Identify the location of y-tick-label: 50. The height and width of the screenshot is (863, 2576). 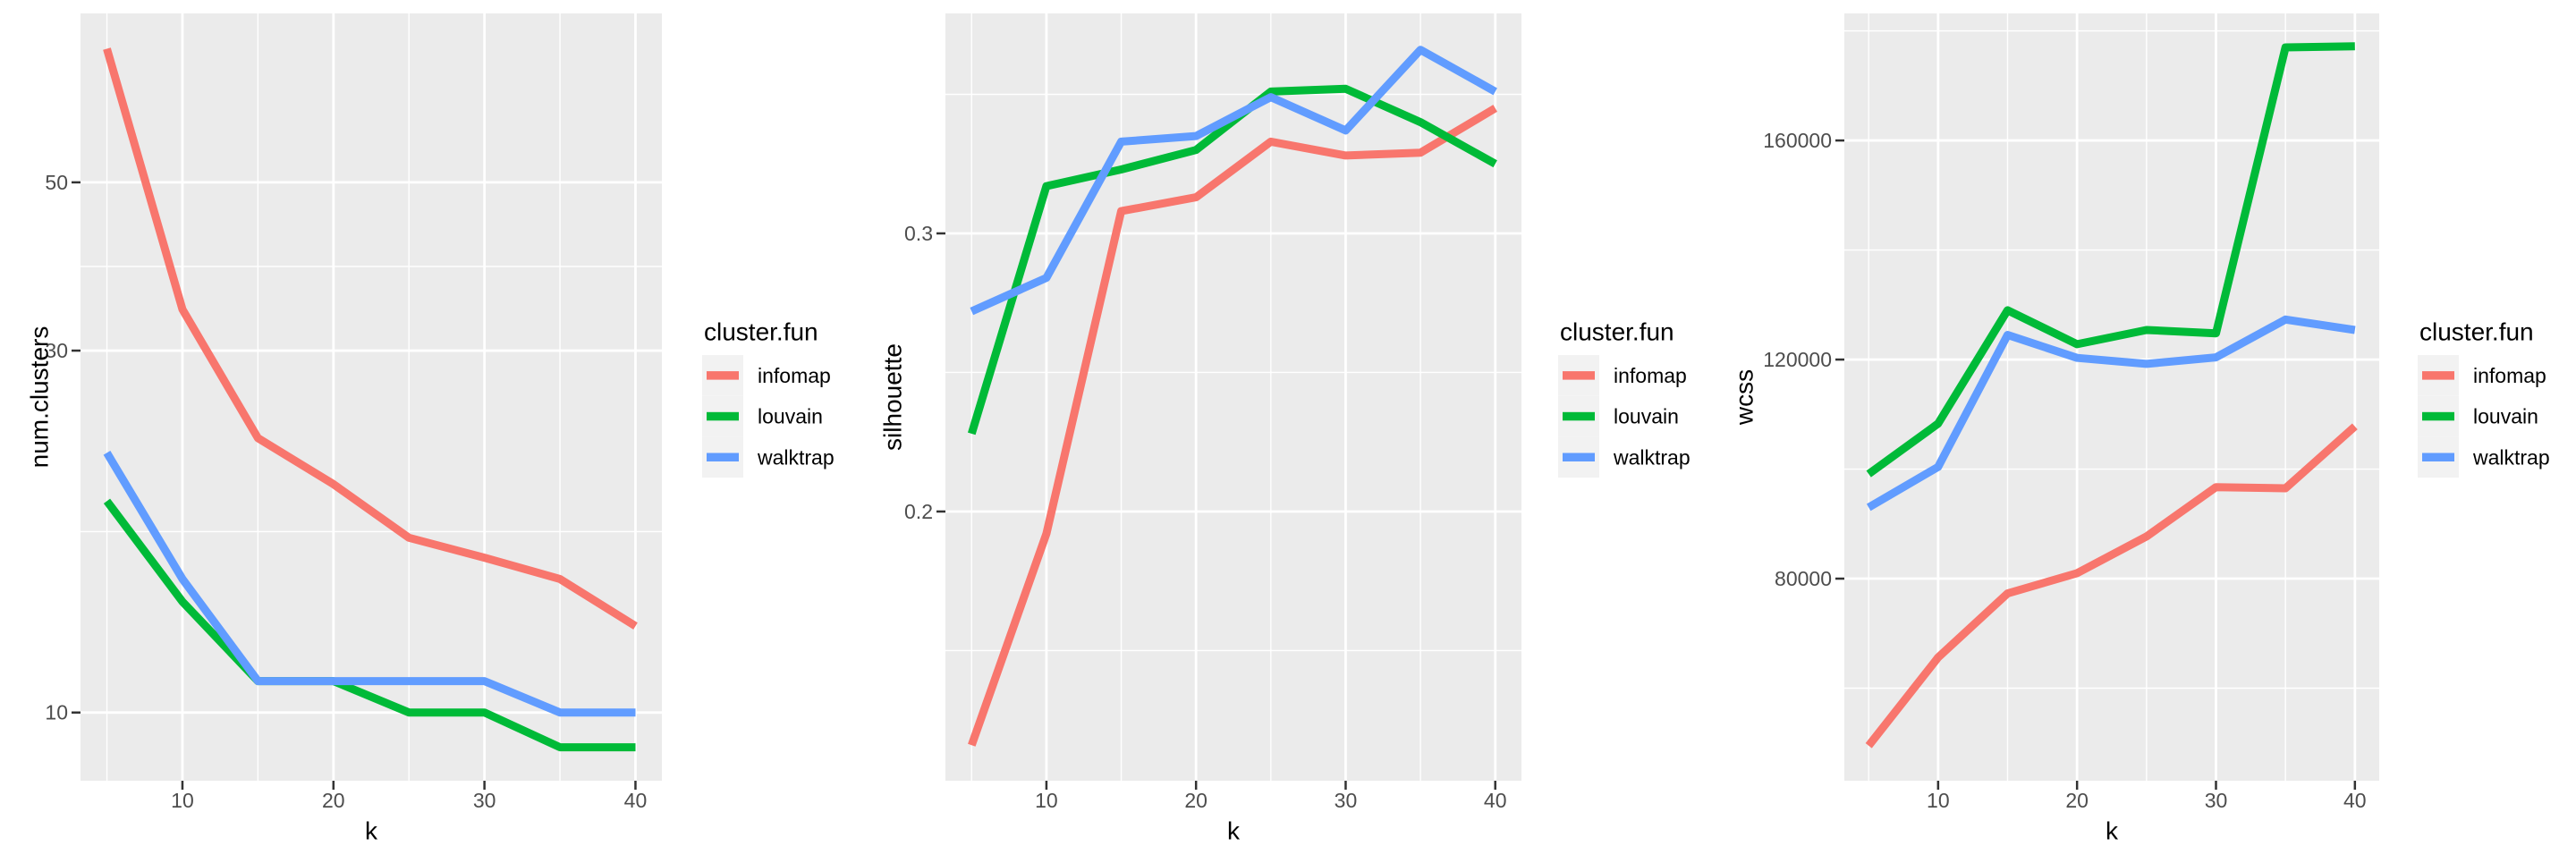
(56, 182).